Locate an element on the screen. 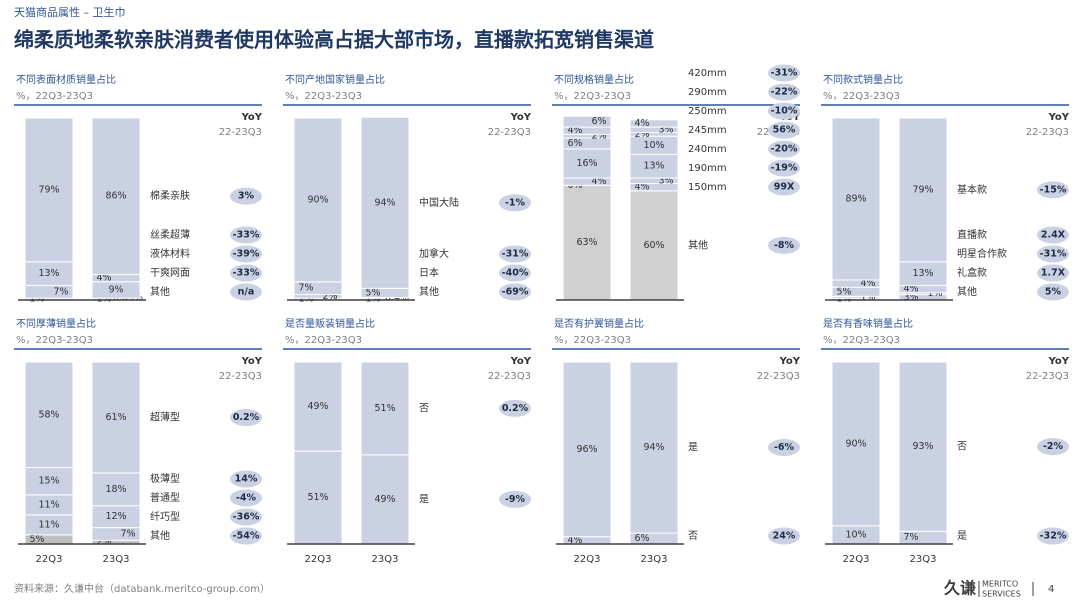  value-label: 63% is located at coordinates (586, 242).